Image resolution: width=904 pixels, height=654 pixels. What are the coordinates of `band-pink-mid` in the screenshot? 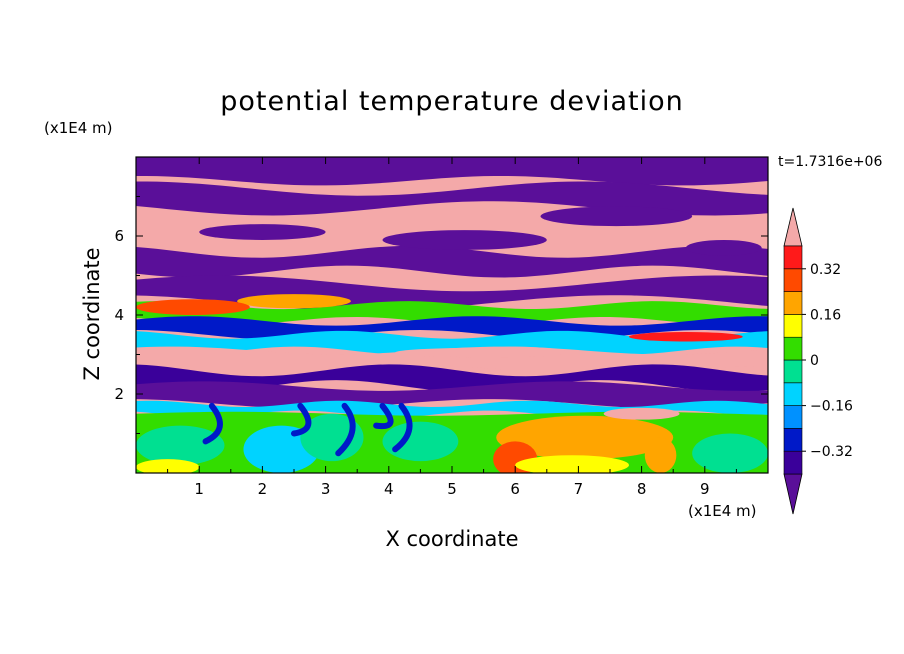 It's located at (452, 360).